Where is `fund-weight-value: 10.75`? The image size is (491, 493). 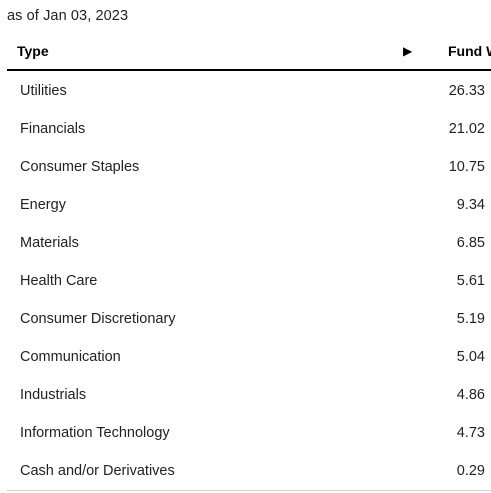 fund-weight-value: 10.75 is located at coordinates (466, 167).